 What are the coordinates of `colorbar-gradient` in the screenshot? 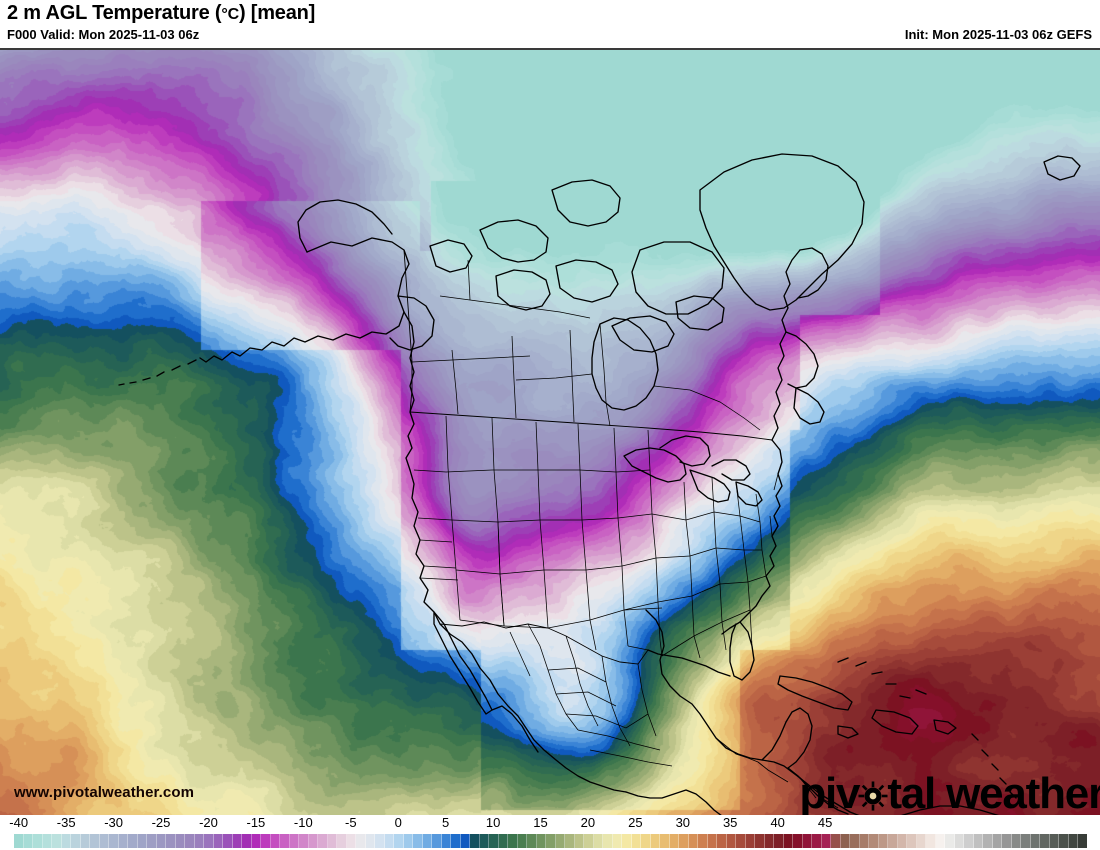 It's located at (550, 841).